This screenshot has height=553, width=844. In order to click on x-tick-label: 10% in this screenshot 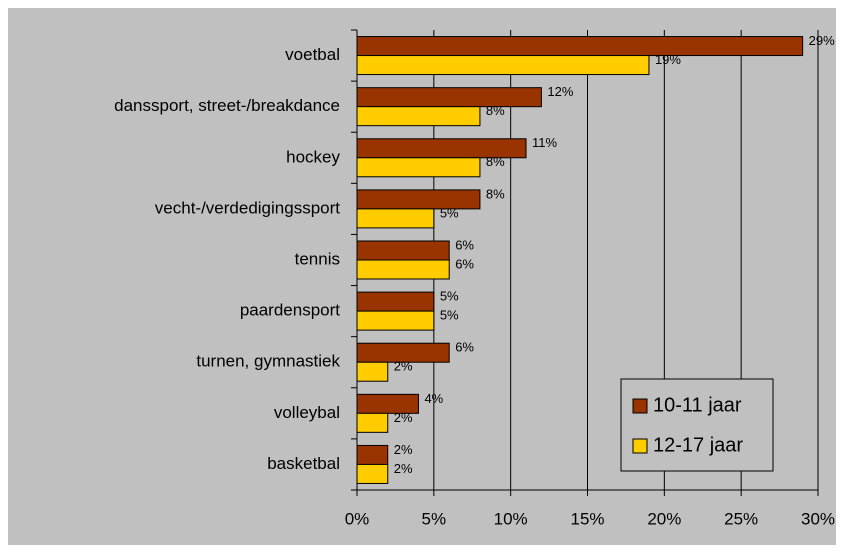, I will do `click(511, 518)`.